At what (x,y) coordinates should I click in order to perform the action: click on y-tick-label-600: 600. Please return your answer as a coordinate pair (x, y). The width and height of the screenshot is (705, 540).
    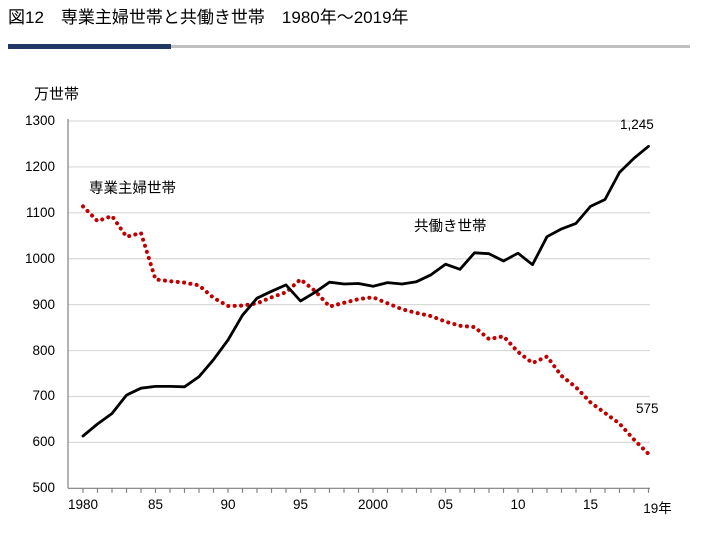
    Looking at the image, I should click on (43, 442).